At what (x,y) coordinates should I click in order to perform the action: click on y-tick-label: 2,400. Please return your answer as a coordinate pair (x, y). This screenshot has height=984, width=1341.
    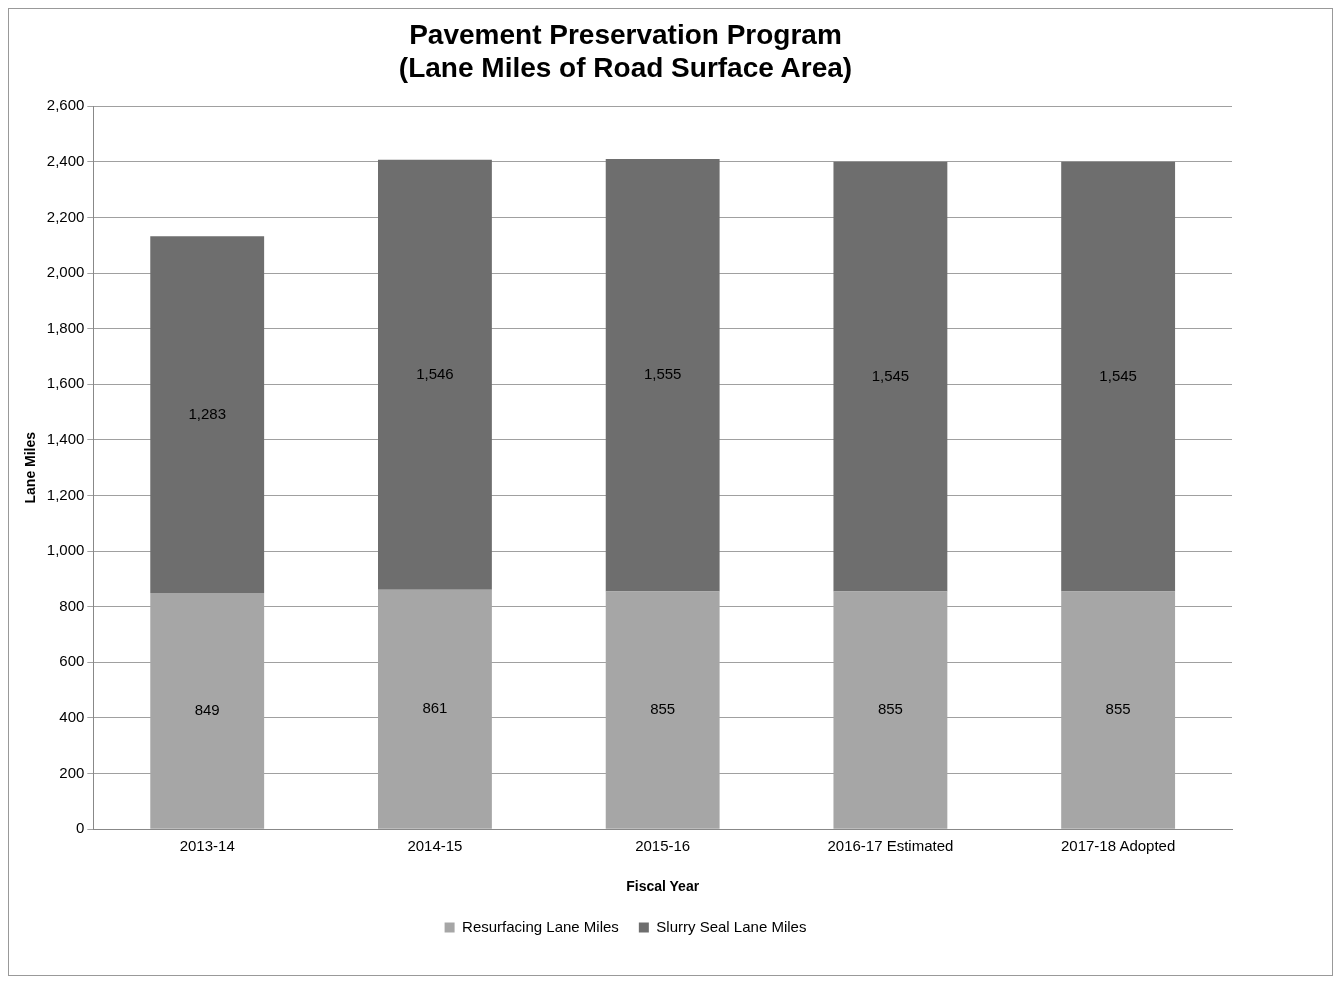
    Looking at the image, I should click on (65, 160).